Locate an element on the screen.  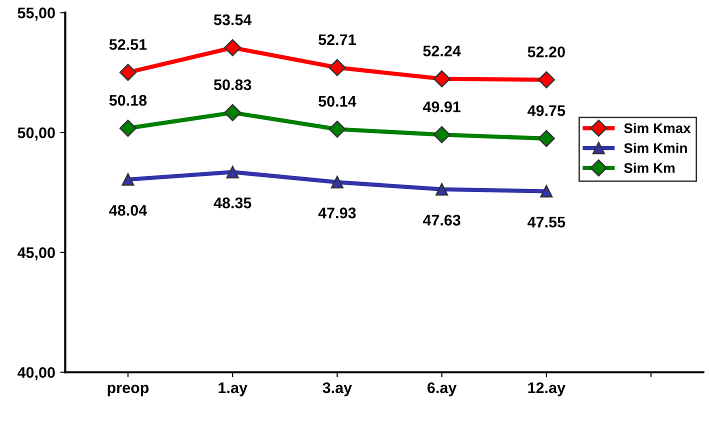
data-label: 47.63 is located at coordinates (441, 220).